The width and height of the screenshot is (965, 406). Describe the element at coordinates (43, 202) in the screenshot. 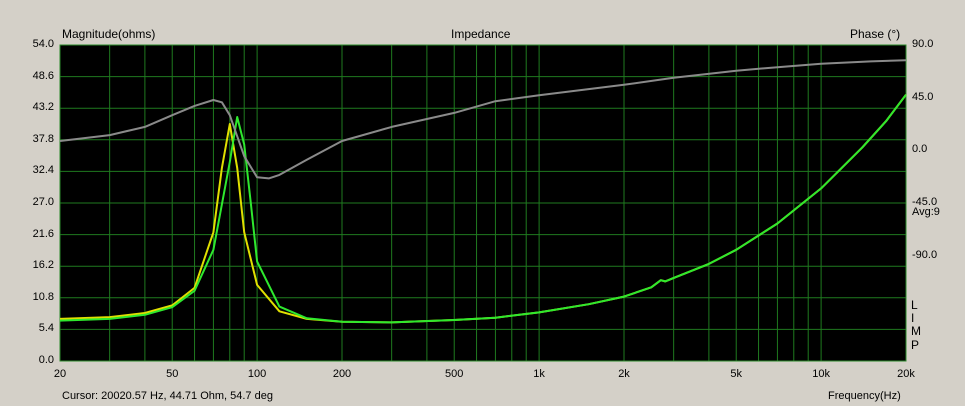

I see `y-tick-label-left: 27.0` at that location.